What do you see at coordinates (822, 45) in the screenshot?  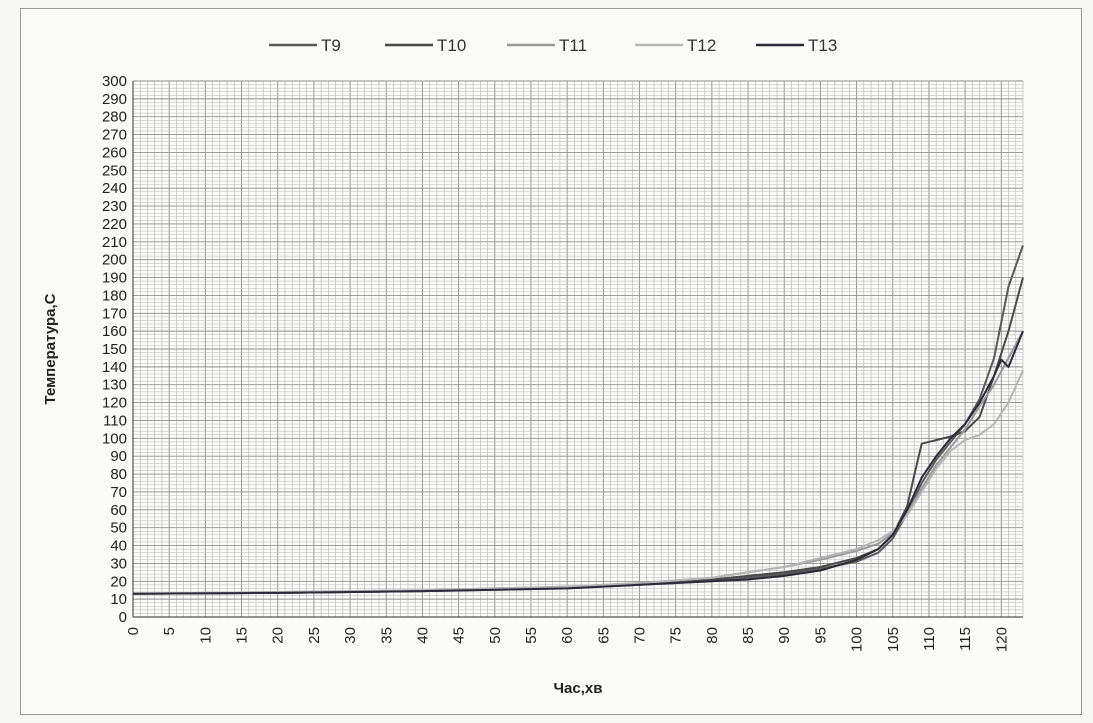 I see `legend-label-t13: T13` at bounding box center [822, 45].